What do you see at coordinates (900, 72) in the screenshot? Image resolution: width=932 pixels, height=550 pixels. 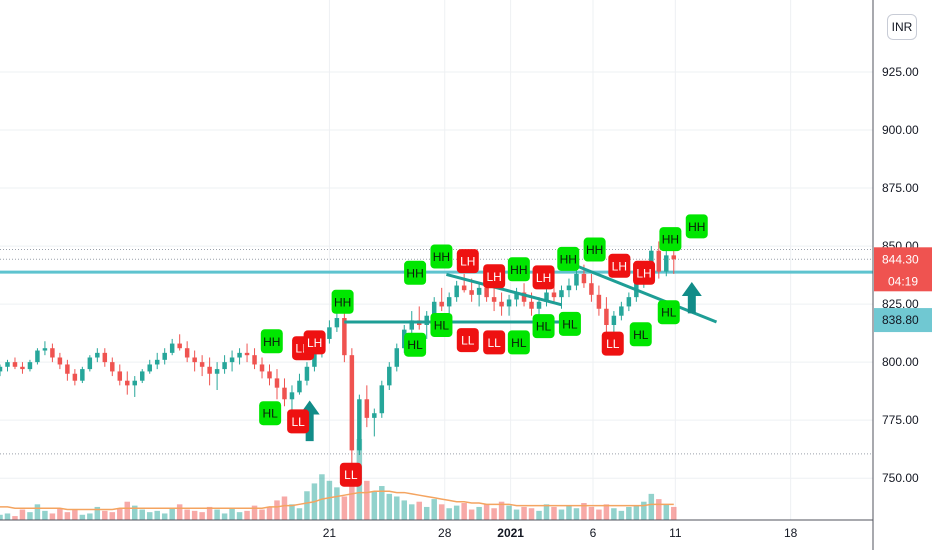 I see `y-tick-label: 925.00` at bounding box center [900, 72].